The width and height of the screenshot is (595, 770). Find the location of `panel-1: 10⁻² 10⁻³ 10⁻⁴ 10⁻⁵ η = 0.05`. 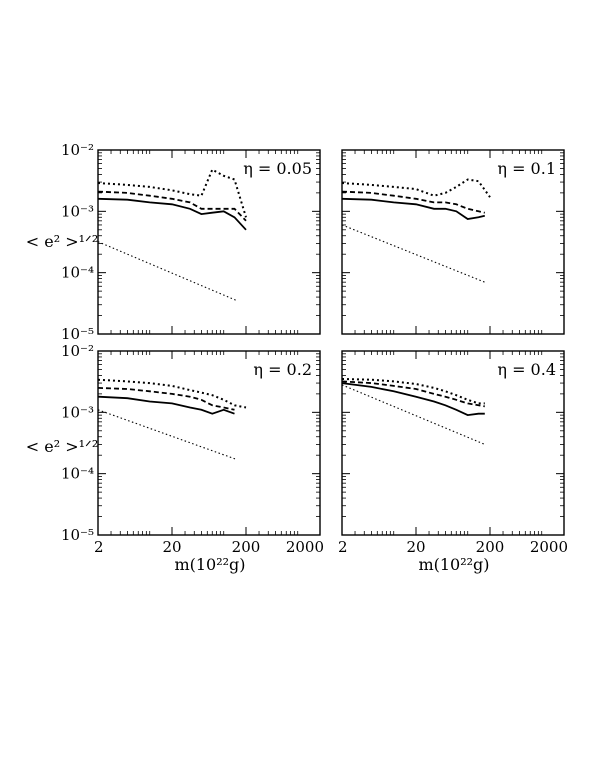

panel-1: 10⁻² 10⁻³ 10⁻⁴ 10⁻⁵ η = 0.05 is located at coordinates (191, 242).